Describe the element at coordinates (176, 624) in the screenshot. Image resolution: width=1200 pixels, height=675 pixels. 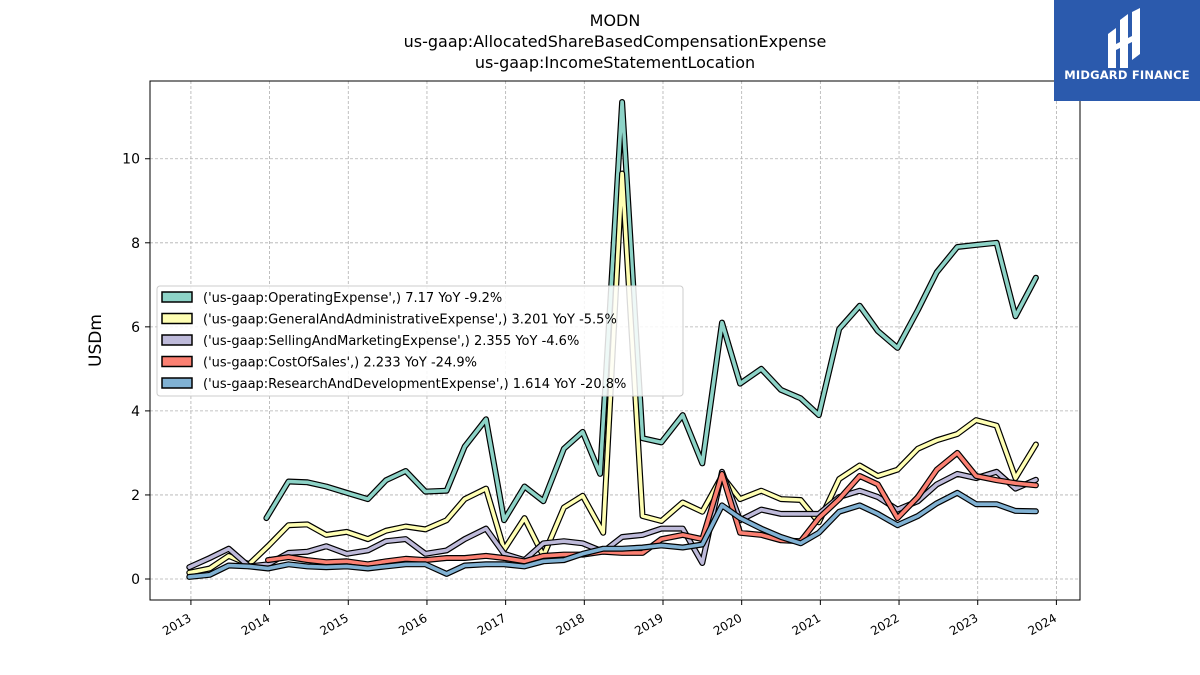
I see `x-tick-label: 2013` at that location.